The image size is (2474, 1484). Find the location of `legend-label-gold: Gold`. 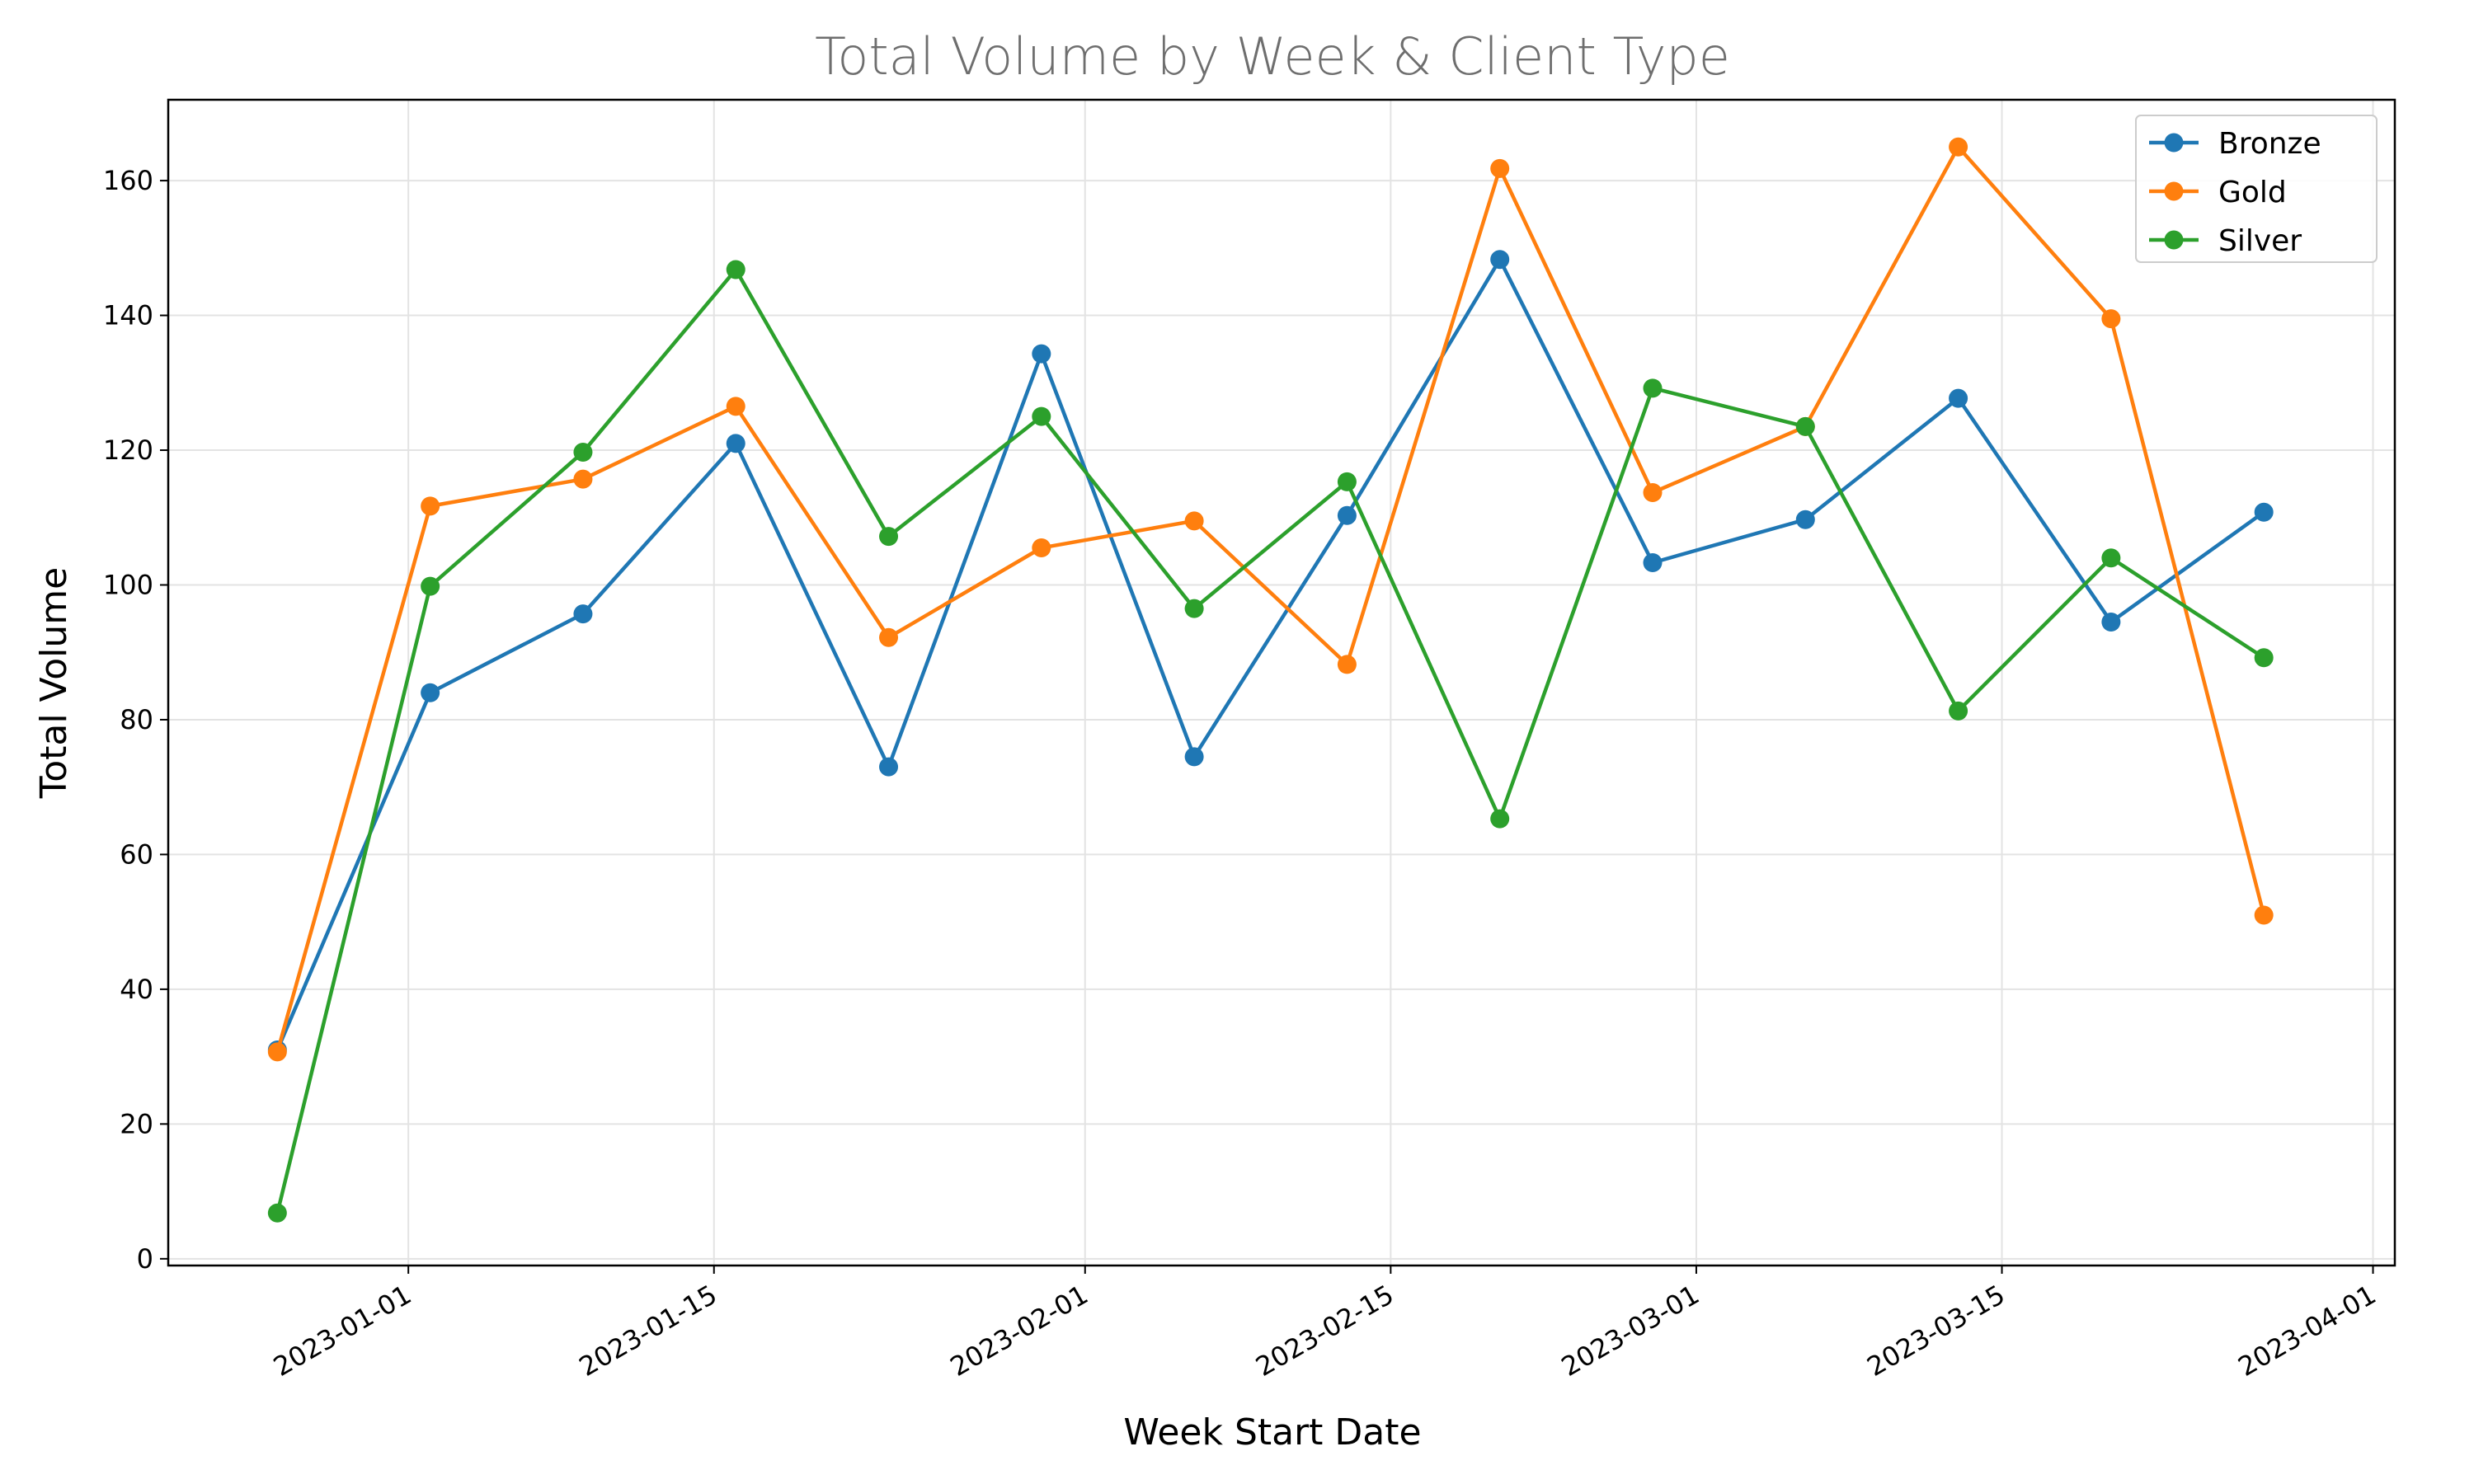

legend-label-gold: Gold is located at coordinates (2252, 192).